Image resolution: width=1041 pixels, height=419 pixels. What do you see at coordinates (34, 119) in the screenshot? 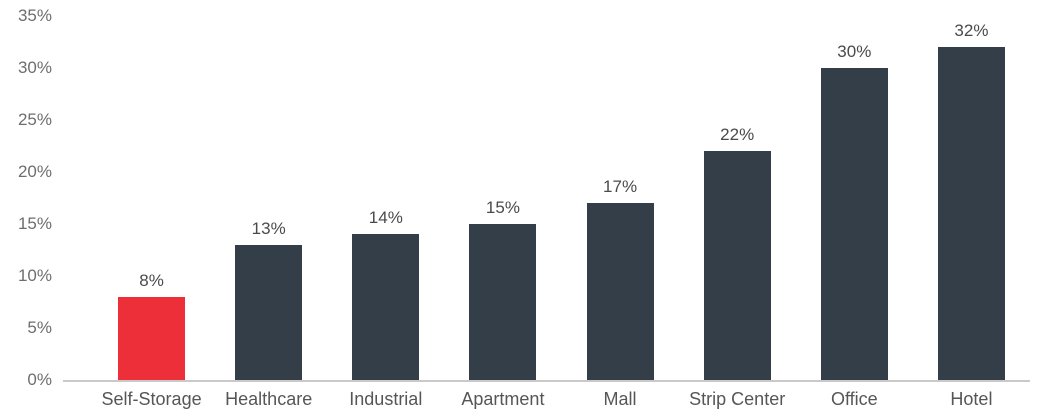
I see `y-tick-label-25-: 25%` at bounding box center [34, 119].